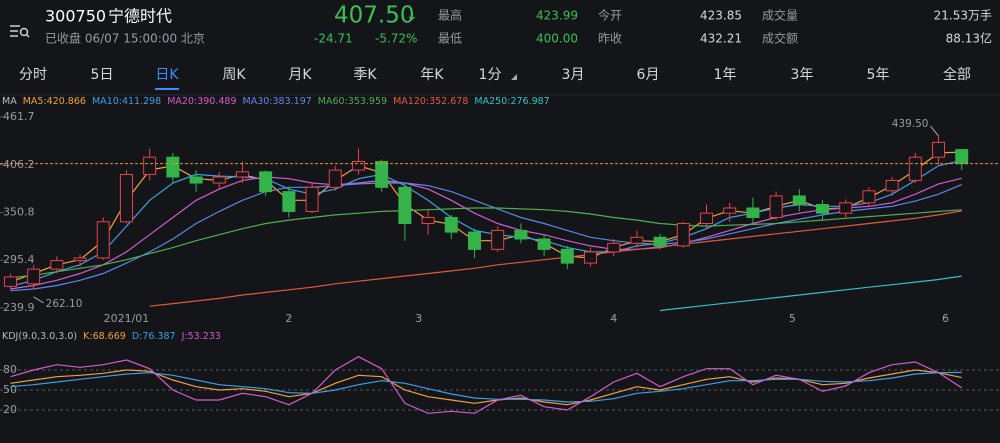 This screenshot has height=443, width=1000. What do you see at coordinates (490, 75) in the screenshot?
I see `tab: 1分` at bounding box center [490, 75].